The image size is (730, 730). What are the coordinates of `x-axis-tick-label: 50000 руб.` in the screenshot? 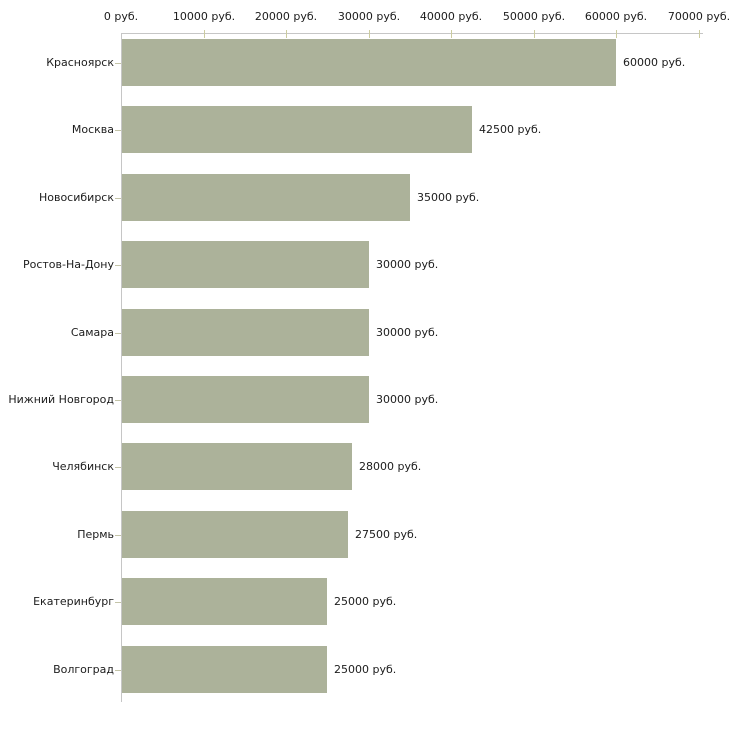 It's located at (534, 16).